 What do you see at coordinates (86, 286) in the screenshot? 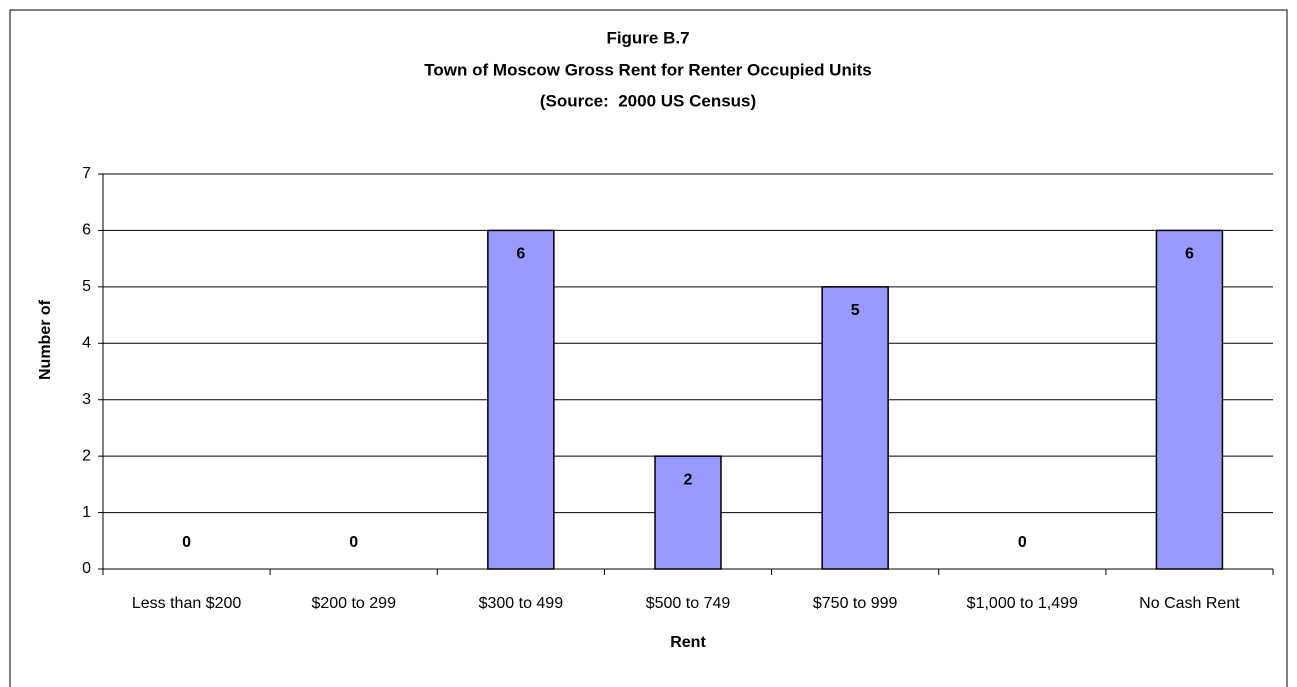
I see `y-tick-label: 5` at bounding box center [86, 286].